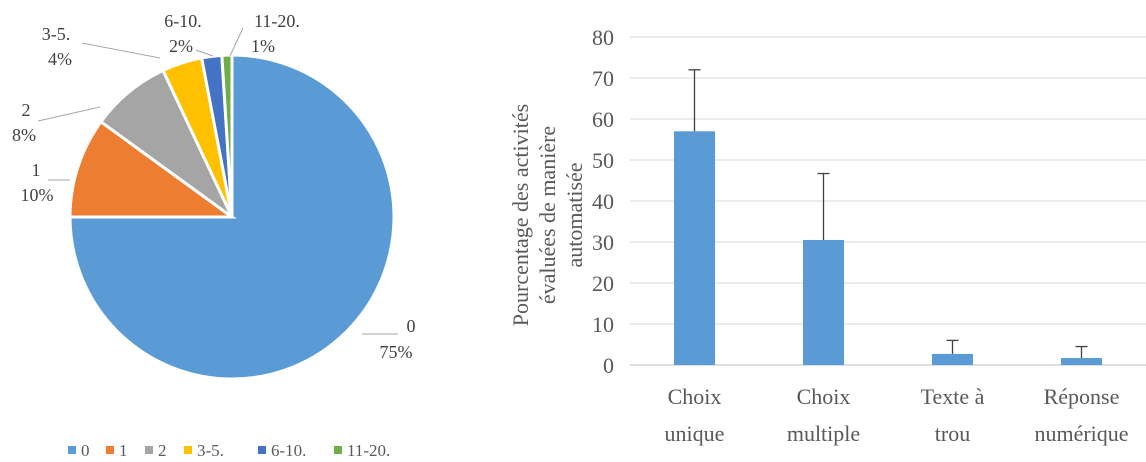 The image size is (1146, 462). I want to click on pie-label-2: 2, so click(26, 110).